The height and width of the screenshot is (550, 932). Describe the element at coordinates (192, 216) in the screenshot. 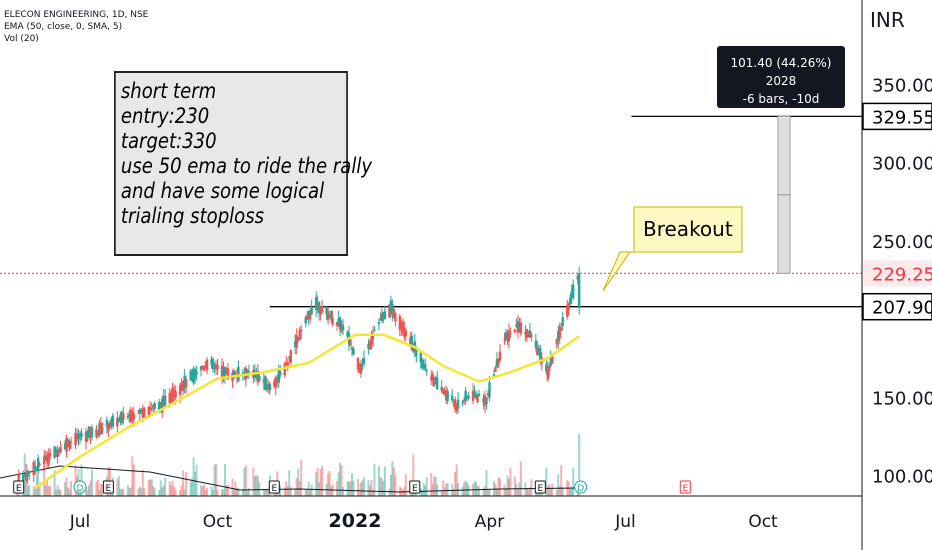

I see `note-line: trialing stoploss` at that location.